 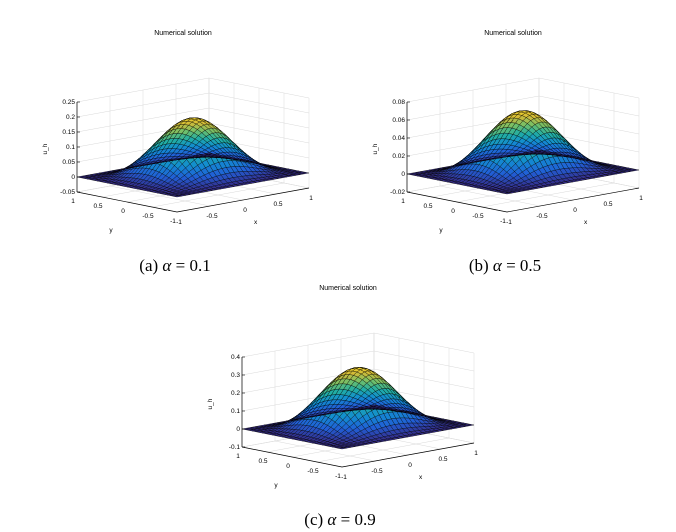 I want to click on z-tick-label: 0.06, so click(x=398, y=120).